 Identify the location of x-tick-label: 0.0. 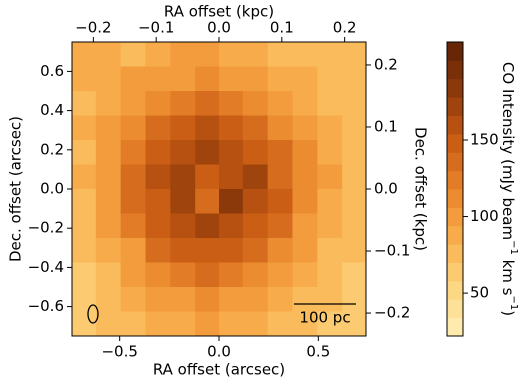
(219, 352).